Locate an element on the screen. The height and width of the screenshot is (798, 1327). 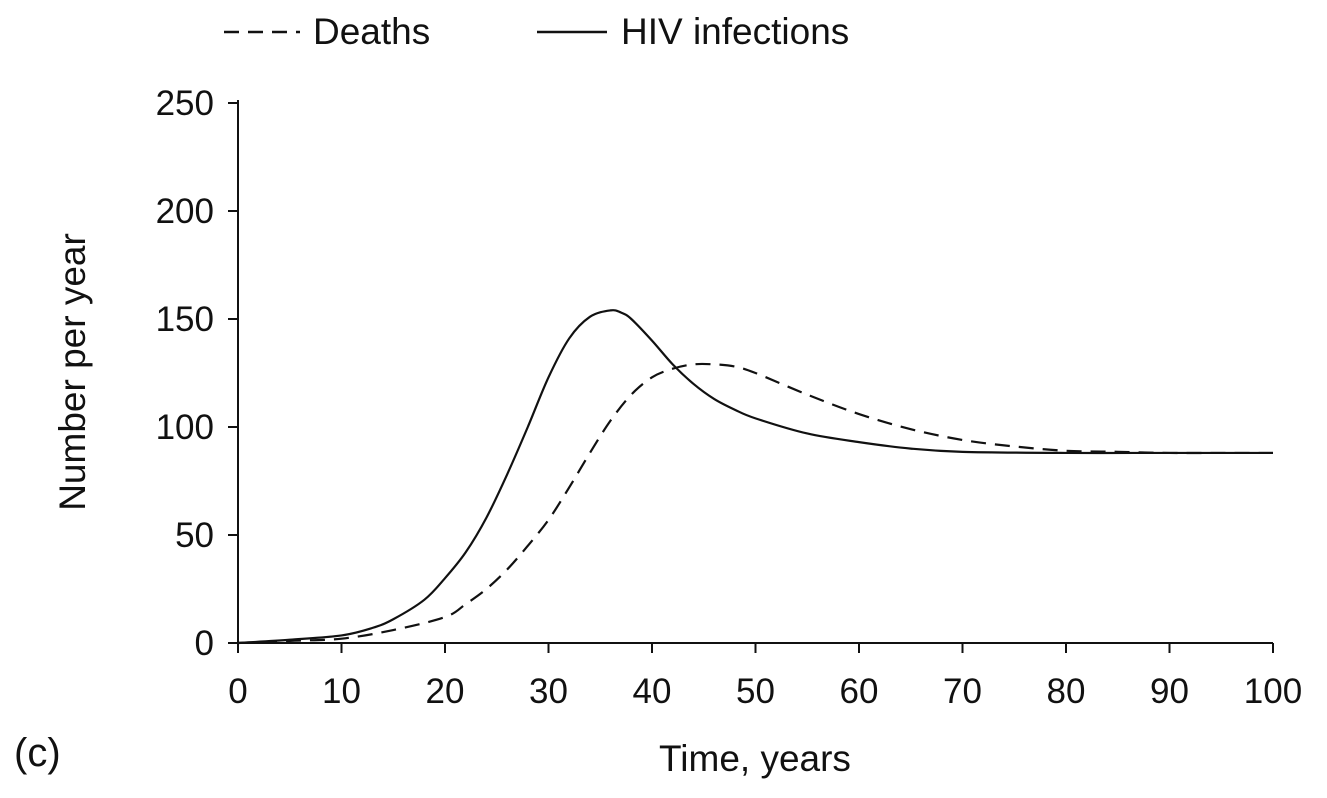
x-axis-title: Time, years is located at coordinates (755, 758).